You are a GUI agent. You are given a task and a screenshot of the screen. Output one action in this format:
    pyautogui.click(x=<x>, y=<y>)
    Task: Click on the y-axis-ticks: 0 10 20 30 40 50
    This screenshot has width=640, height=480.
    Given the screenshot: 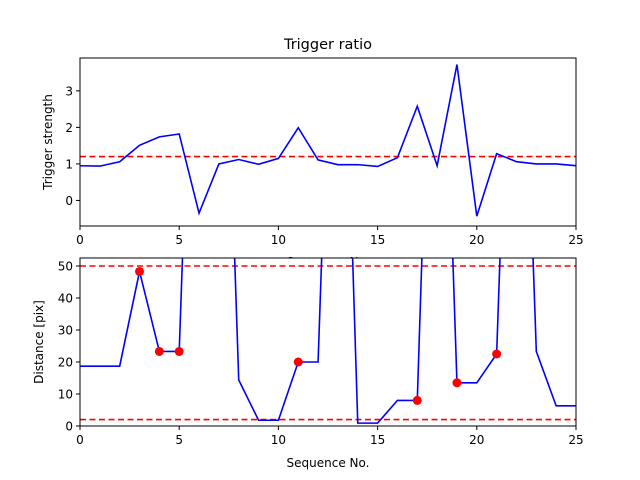 What is the action you would take?
    pyautogui.click(x=69, y=347)
    